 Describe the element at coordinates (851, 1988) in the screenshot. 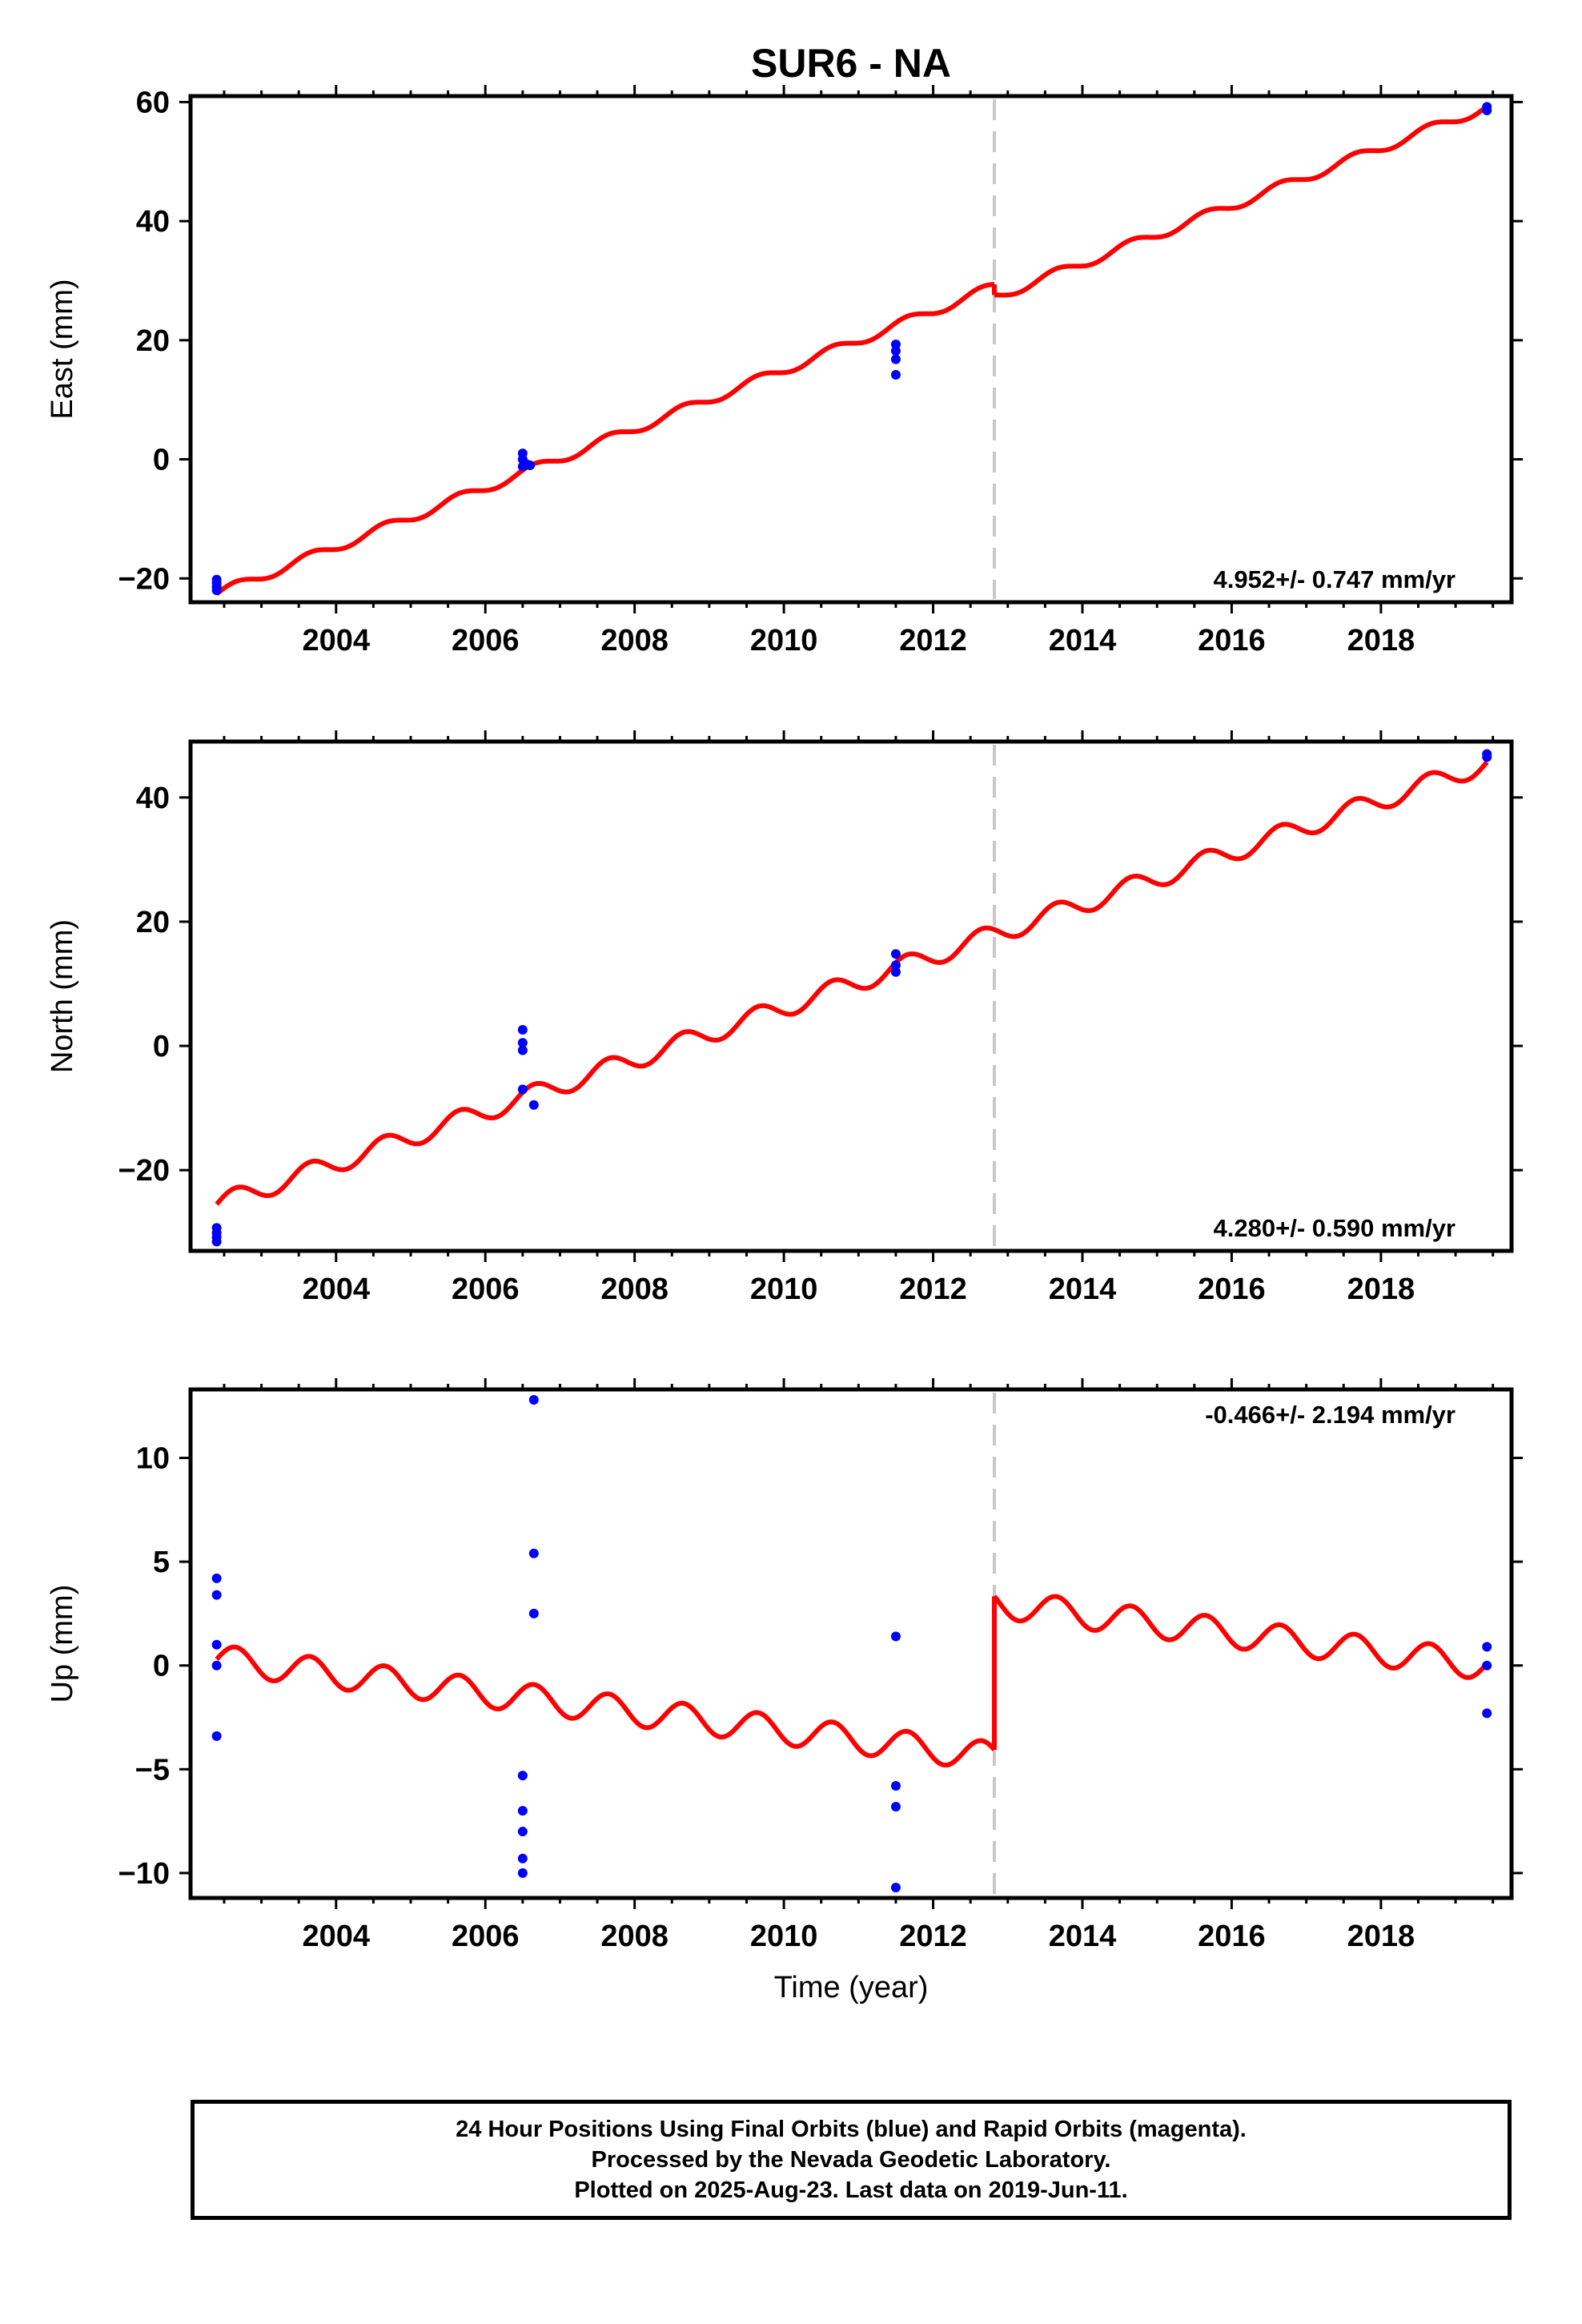

I see `x-axis-label: Time (year)` at that location.